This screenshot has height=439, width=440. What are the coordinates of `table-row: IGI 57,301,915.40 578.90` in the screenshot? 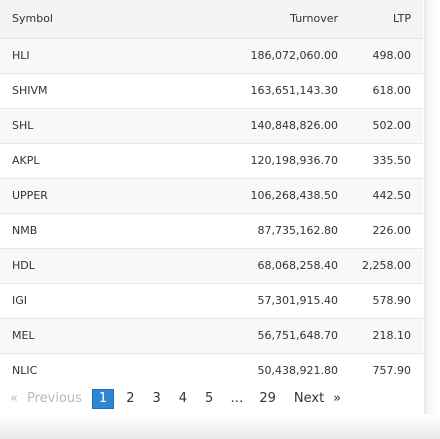 It's located at (211, 300).